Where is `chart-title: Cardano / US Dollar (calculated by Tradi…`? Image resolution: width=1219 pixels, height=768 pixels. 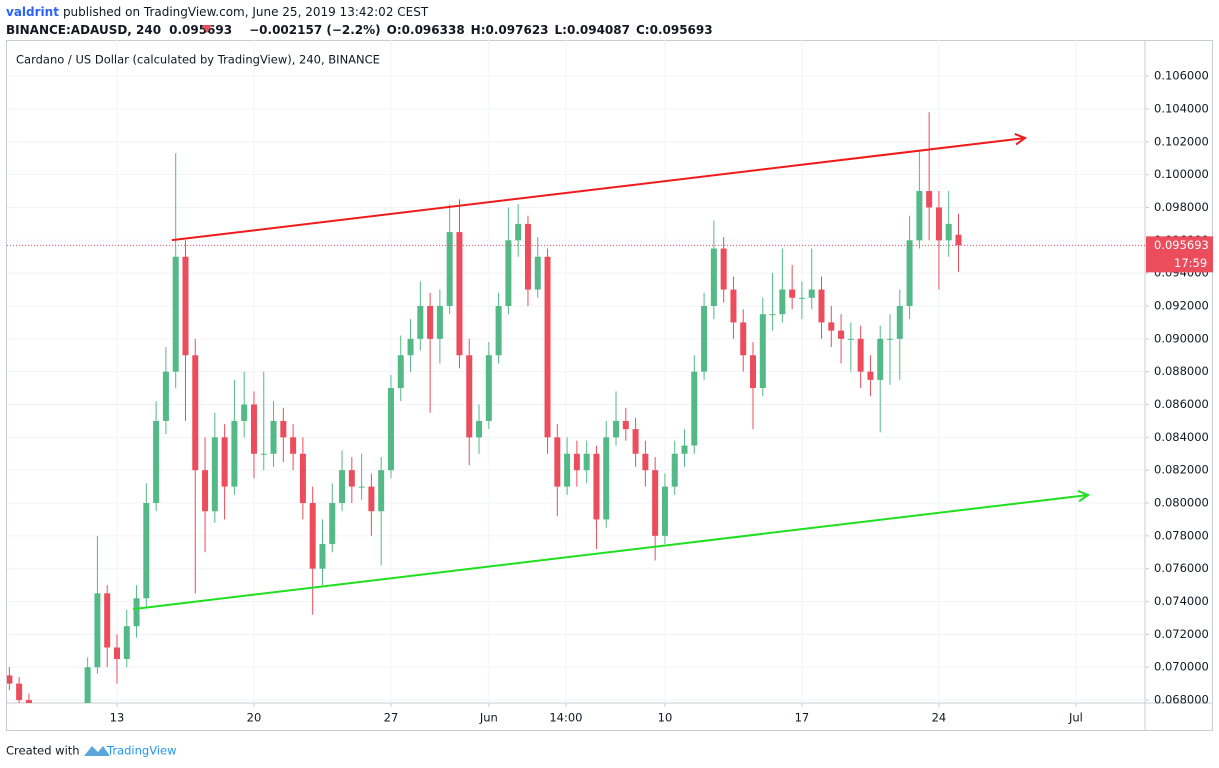 chart-title: Cardano / US Dollar (calculated by Tradi… is located at coordinates (198, 60).